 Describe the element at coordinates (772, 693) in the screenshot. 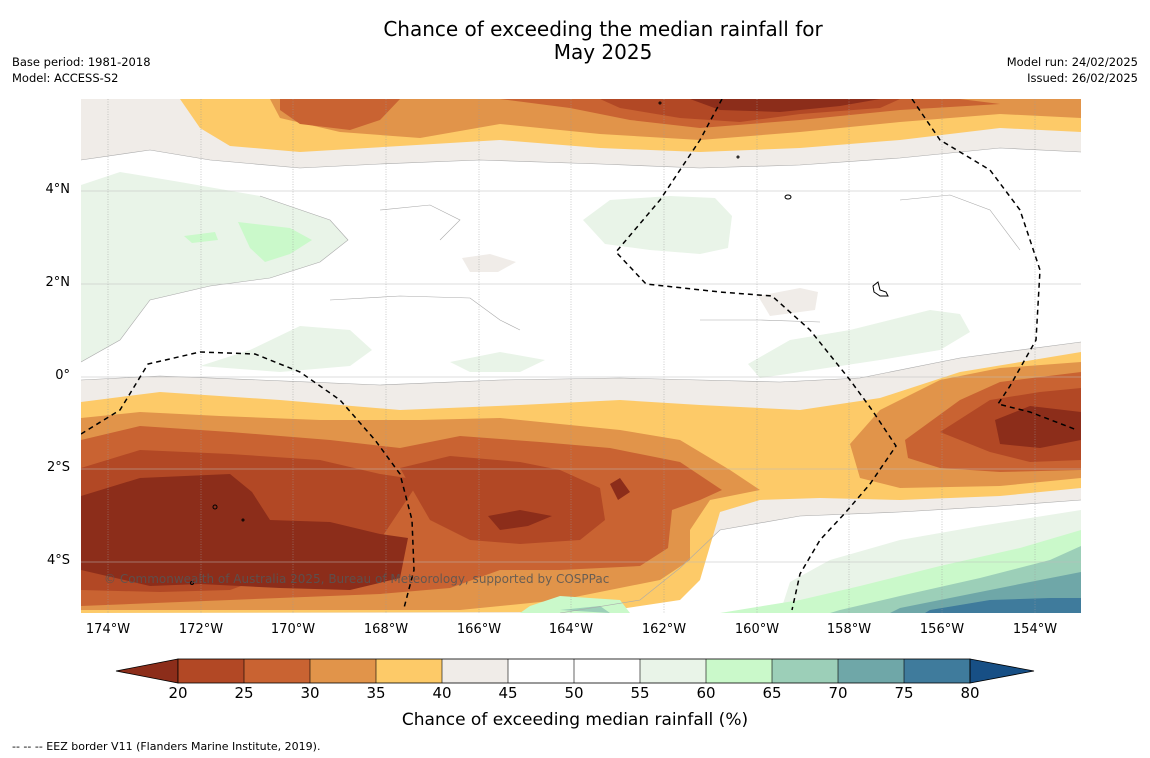

I see `colorbar-tick: 65` at that location.